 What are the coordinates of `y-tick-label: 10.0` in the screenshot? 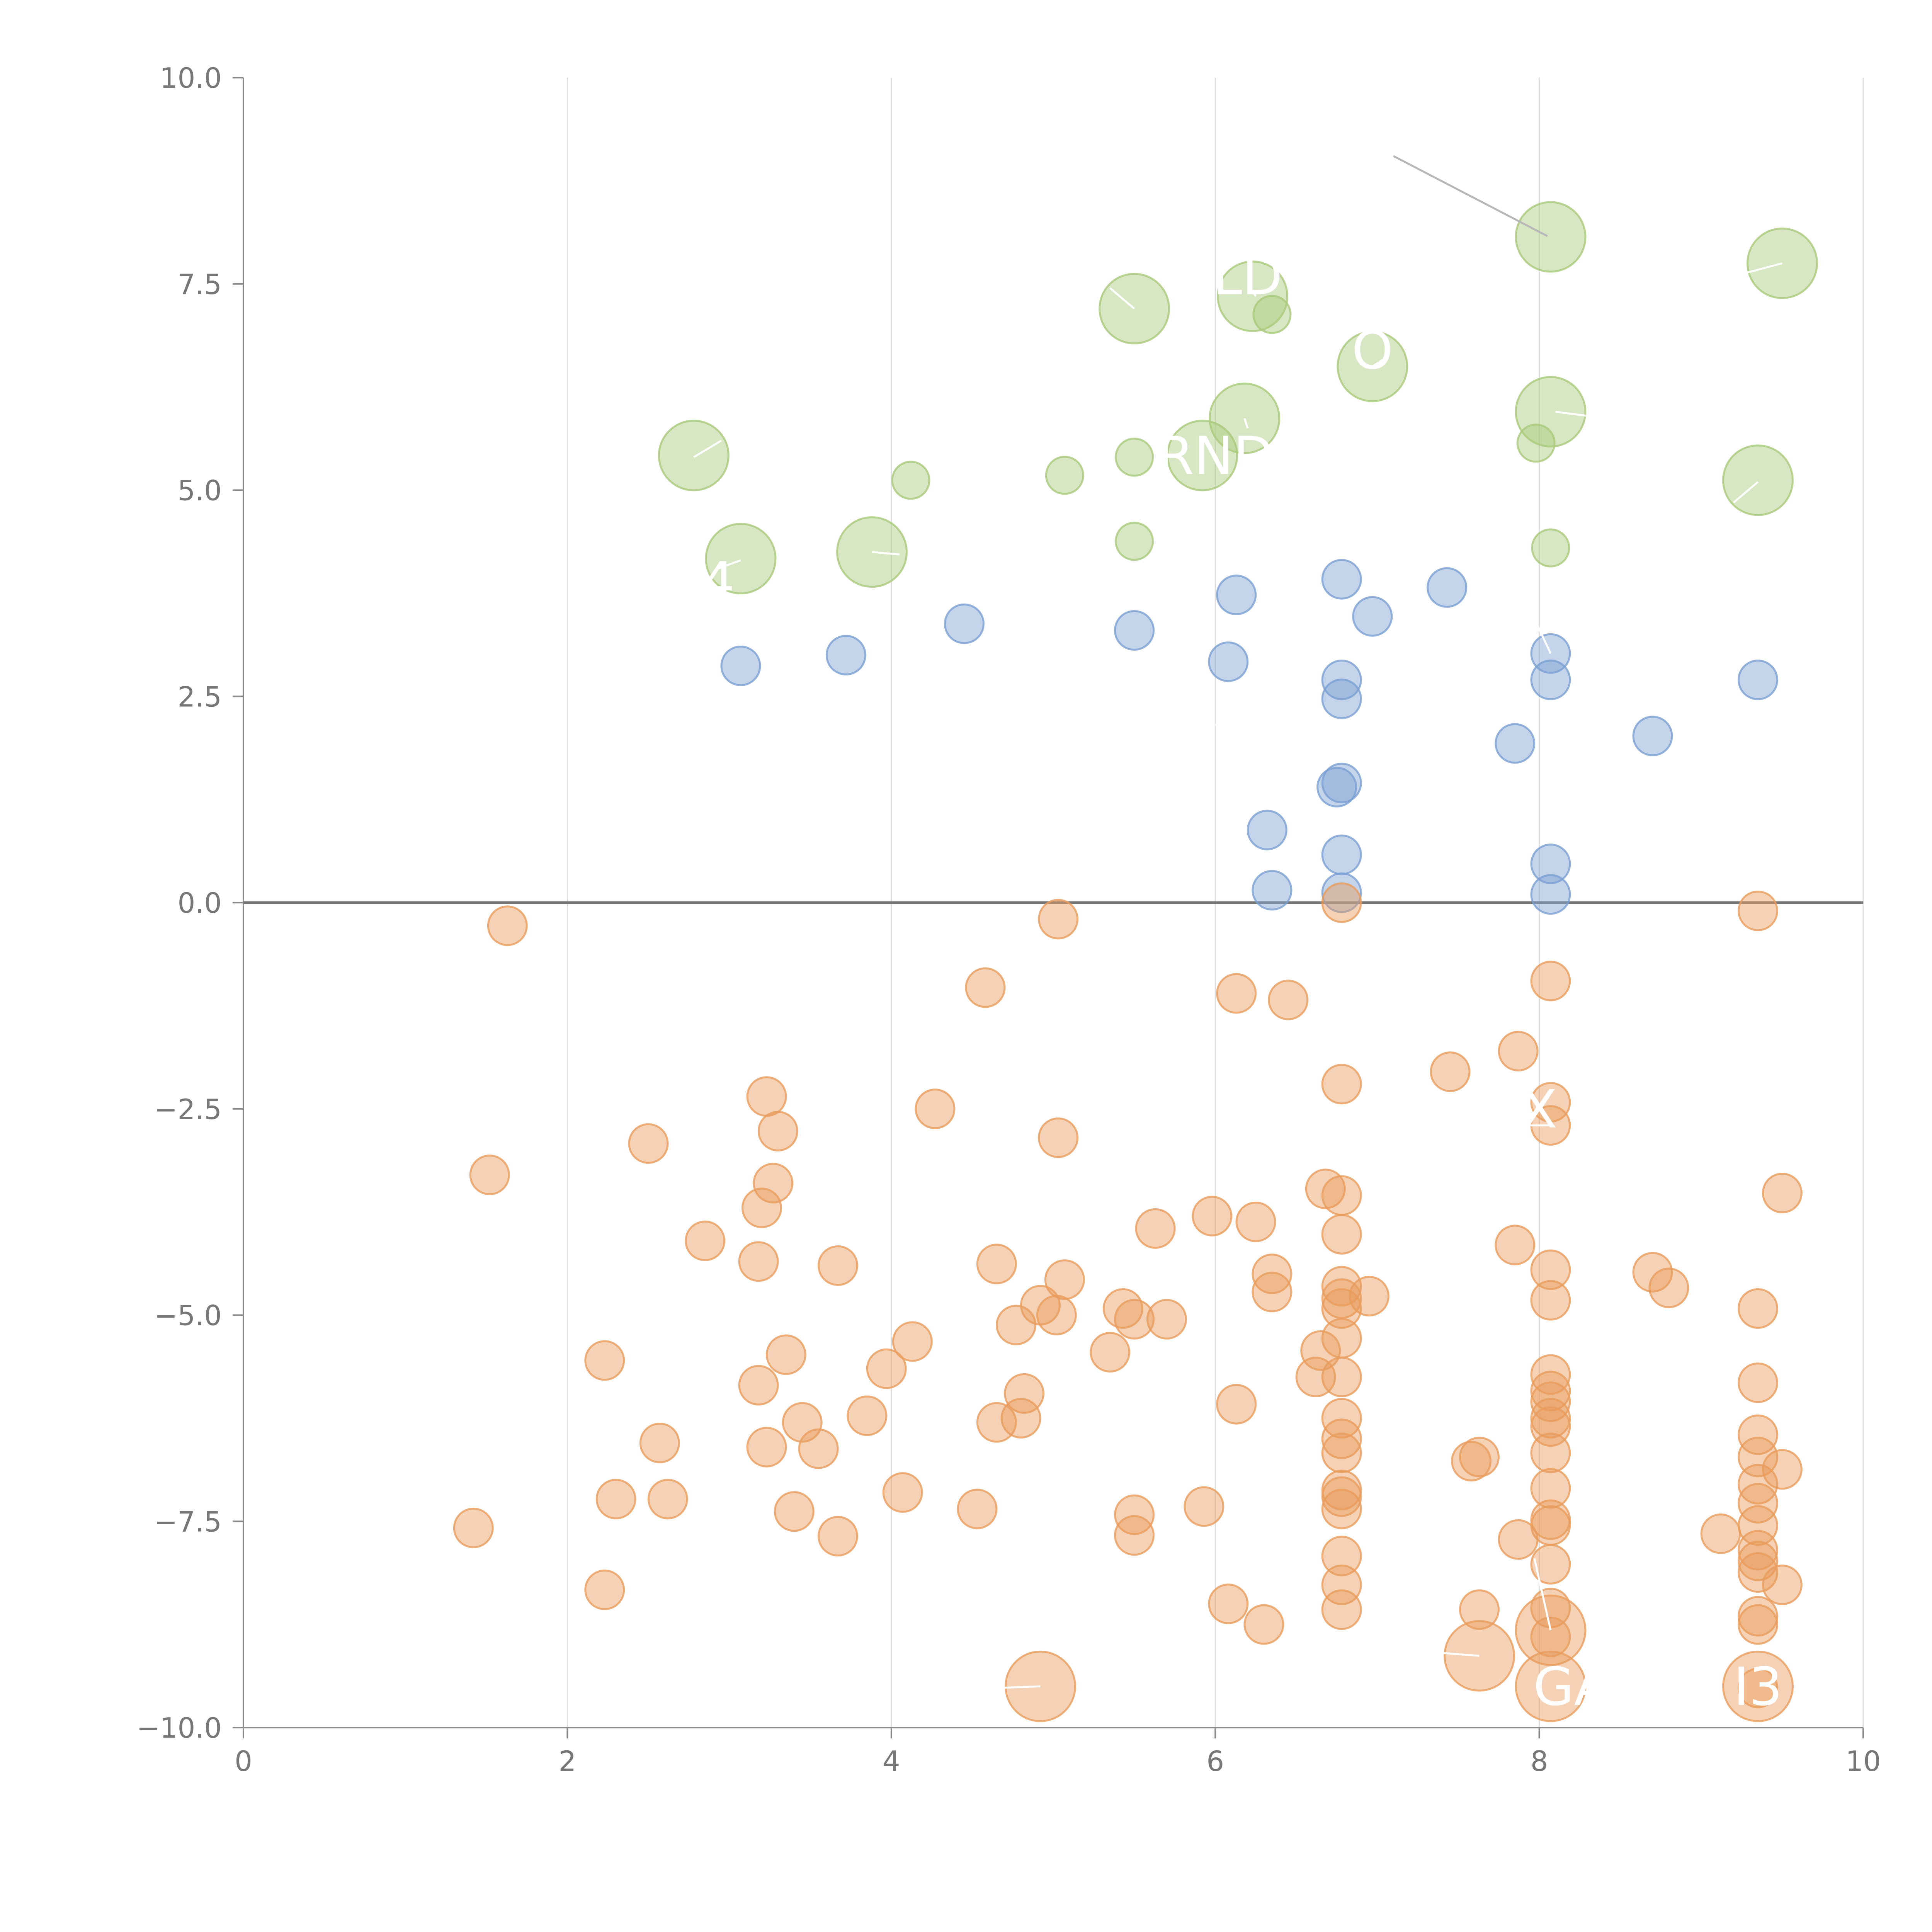 It's located at (191, 78).